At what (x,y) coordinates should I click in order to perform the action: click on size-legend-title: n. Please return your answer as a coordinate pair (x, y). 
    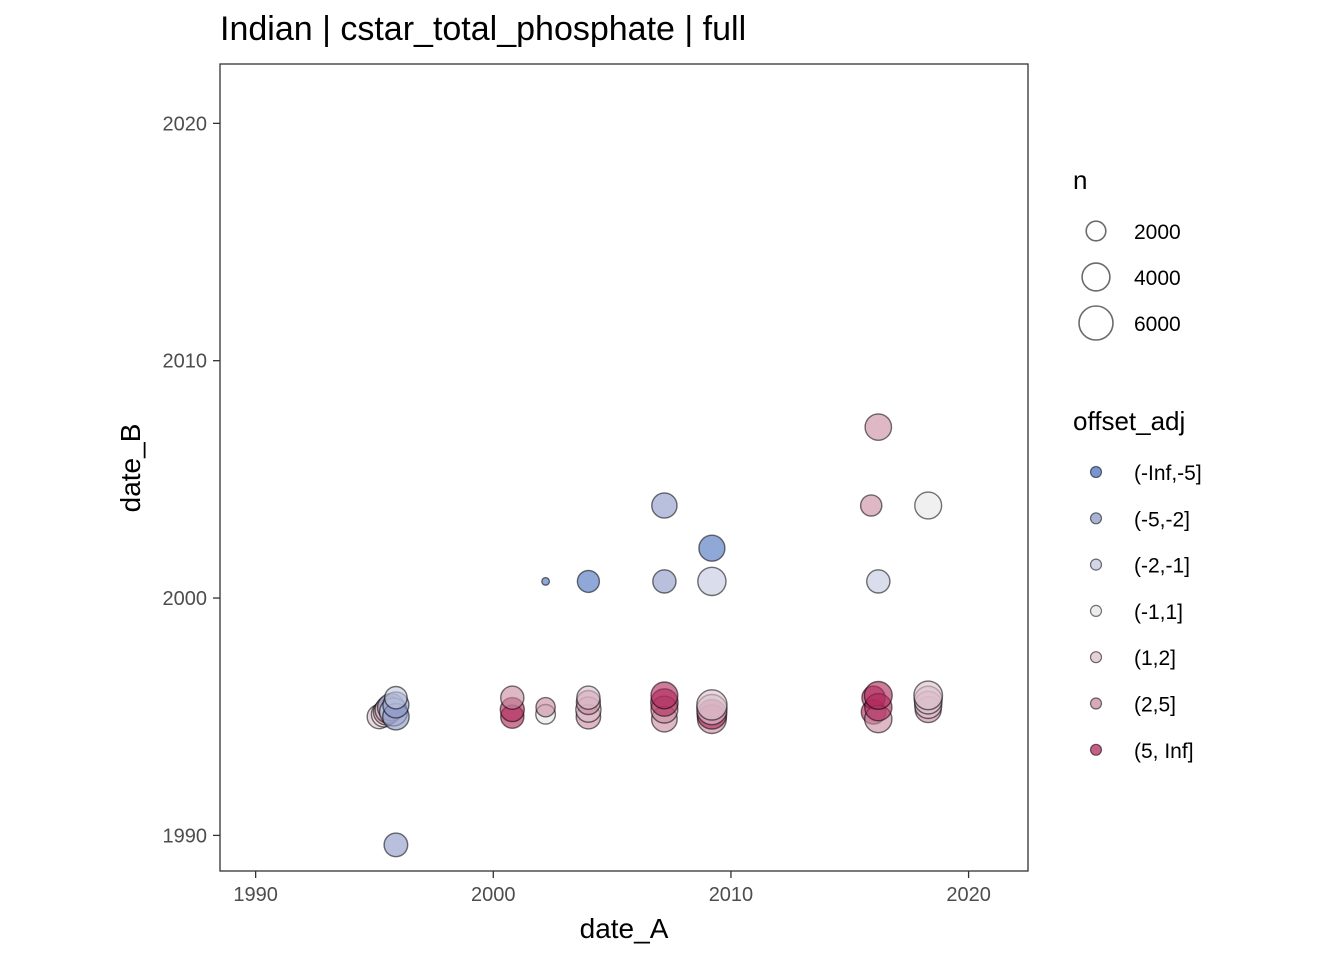
    Looking at the image, I should click on (1080, 180).